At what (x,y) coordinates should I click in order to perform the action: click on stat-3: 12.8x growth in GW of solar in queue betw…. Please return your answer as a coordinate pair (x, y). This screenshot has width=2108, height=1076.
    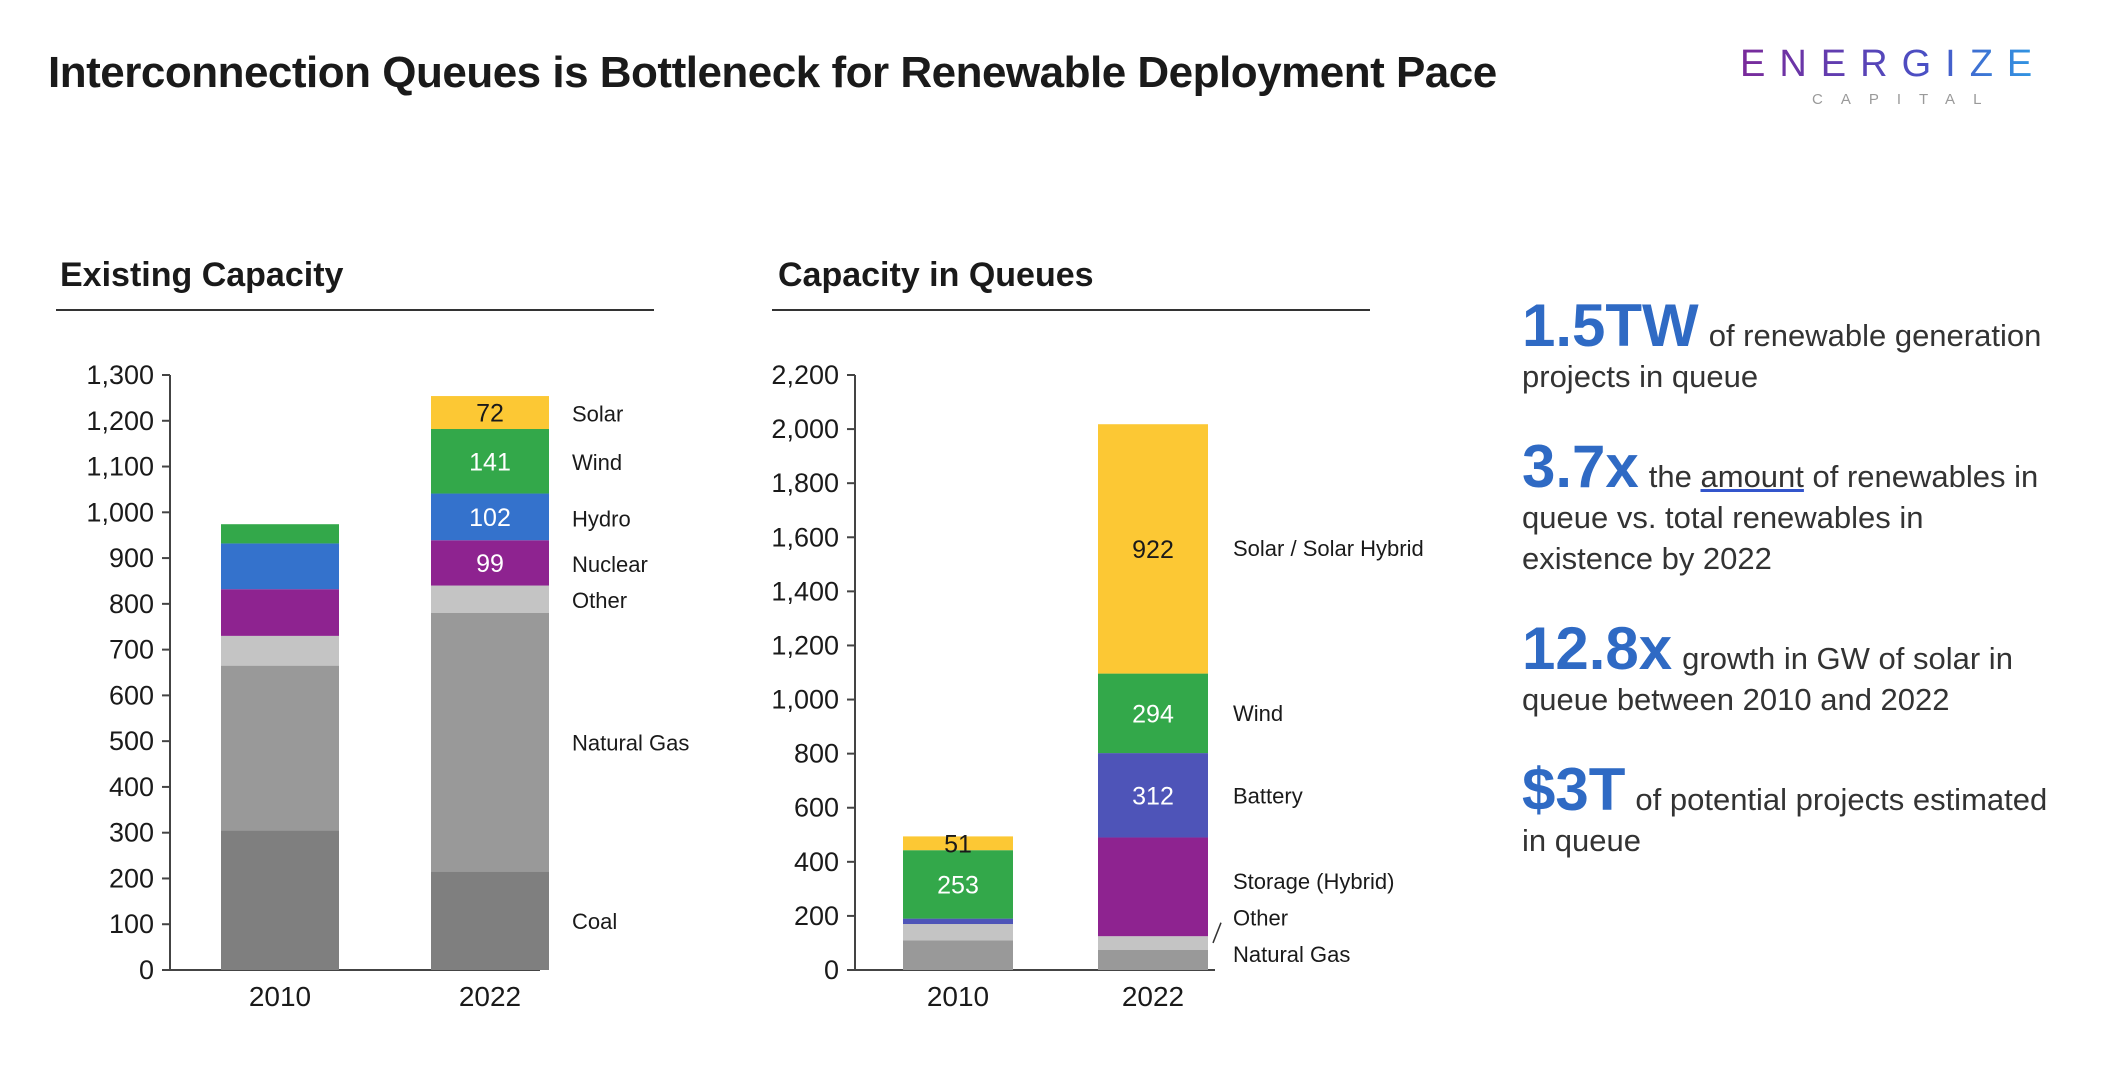
    Looking at the image, I should click on (1792, 669).